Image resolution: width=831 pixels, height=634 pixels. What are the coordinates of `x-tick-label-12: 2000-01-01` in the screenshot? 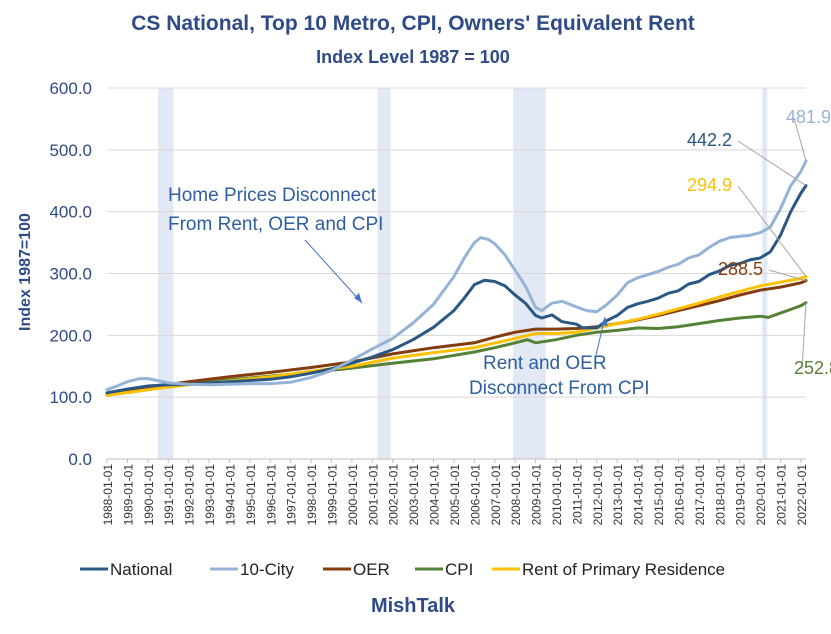 It's located at (353, 495).